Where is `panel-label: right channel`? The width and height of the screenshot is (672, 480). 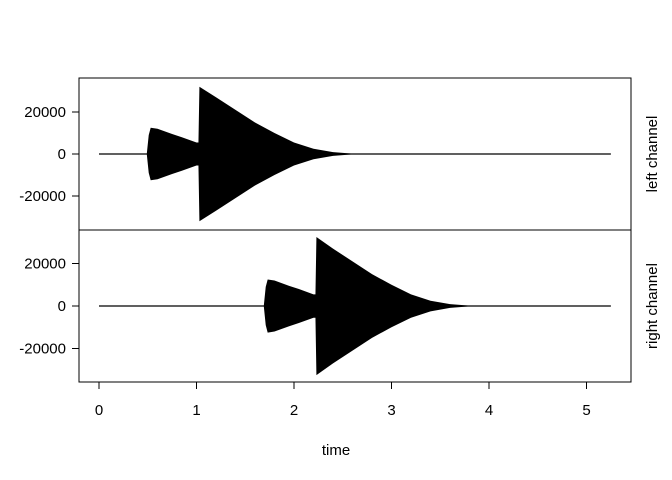
panel-label: right channel is located at coordinates (652, 306).